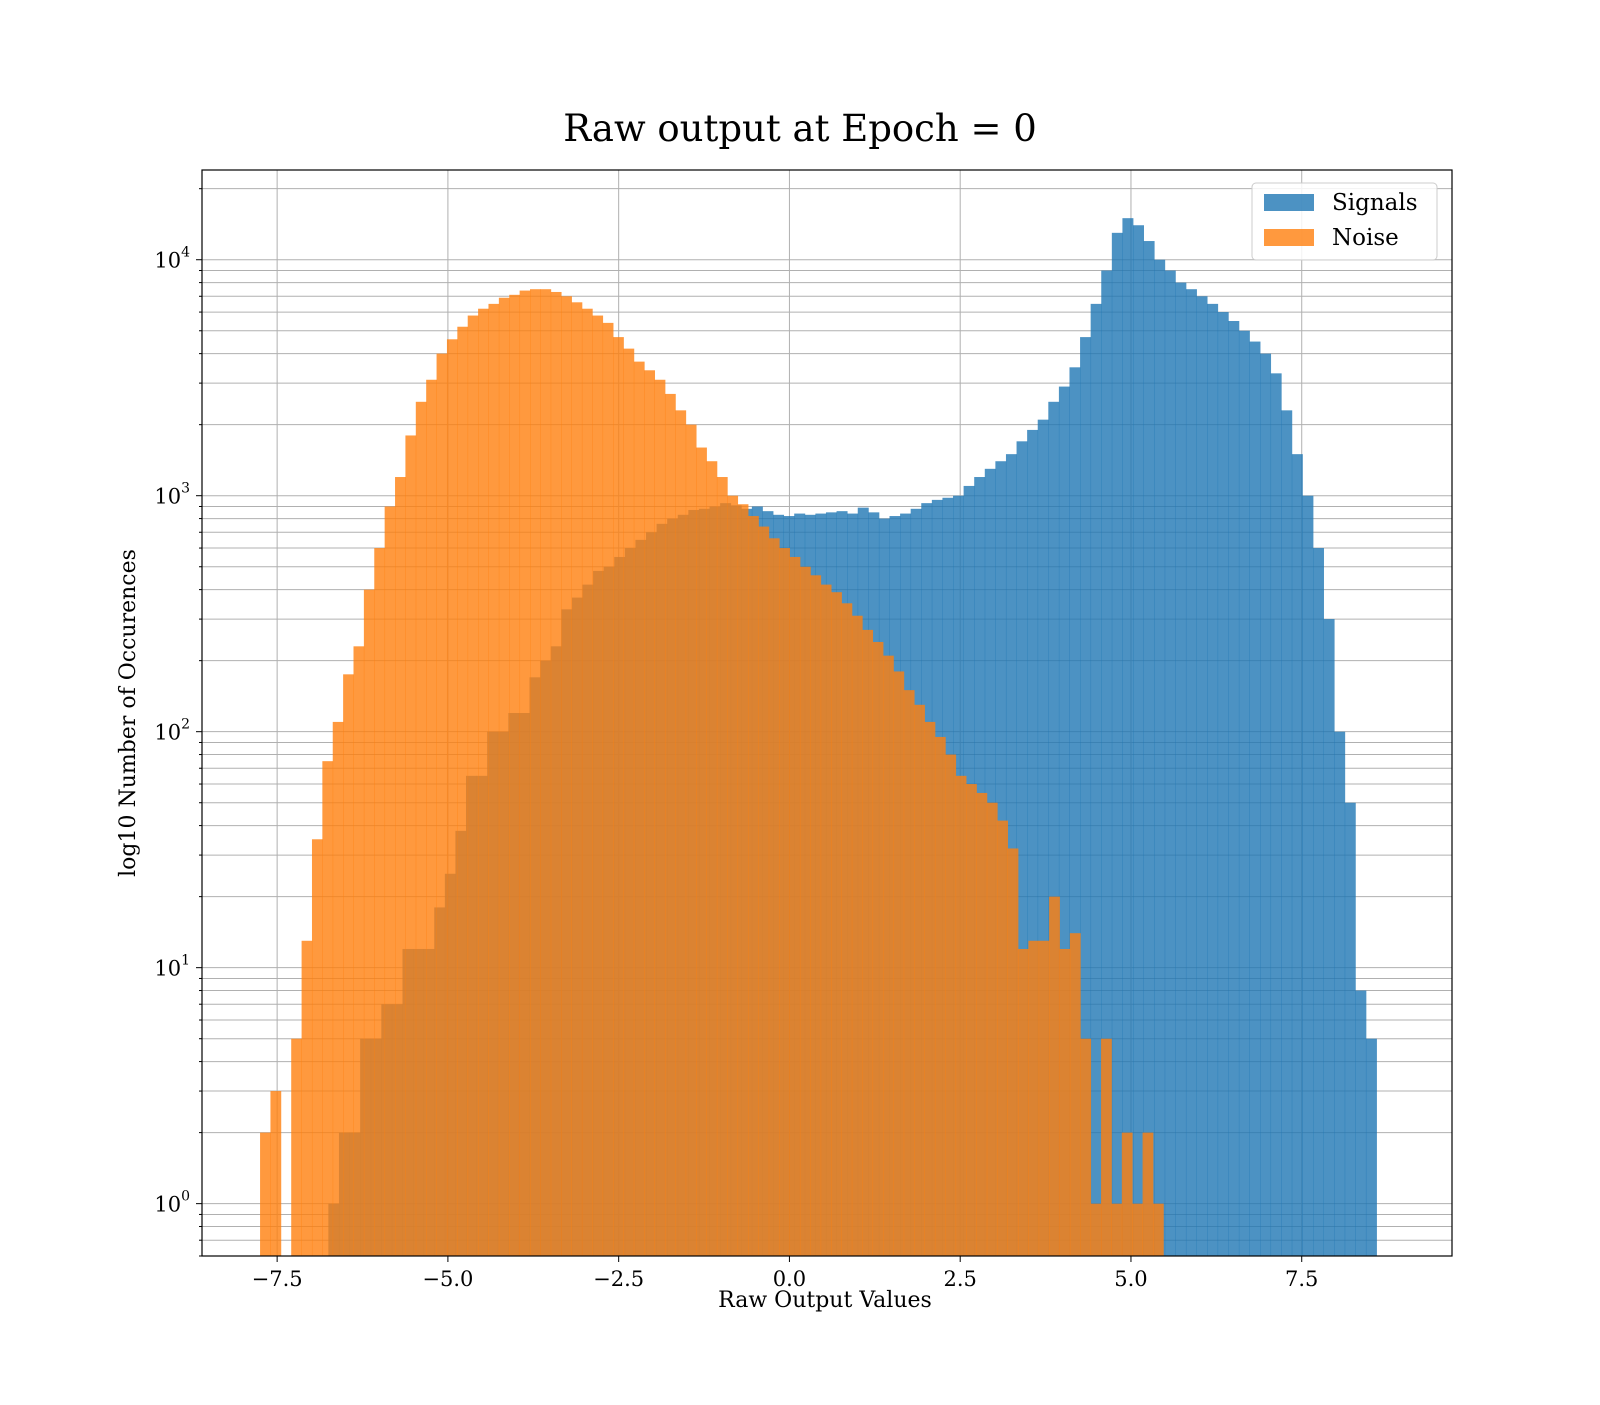 The height and width of the screenshot is (1405, 1600). What do you see at coordinates (172, 495) in the screenshot?
I see `y-tick-label: 10³` at bounding box center [172, 495].